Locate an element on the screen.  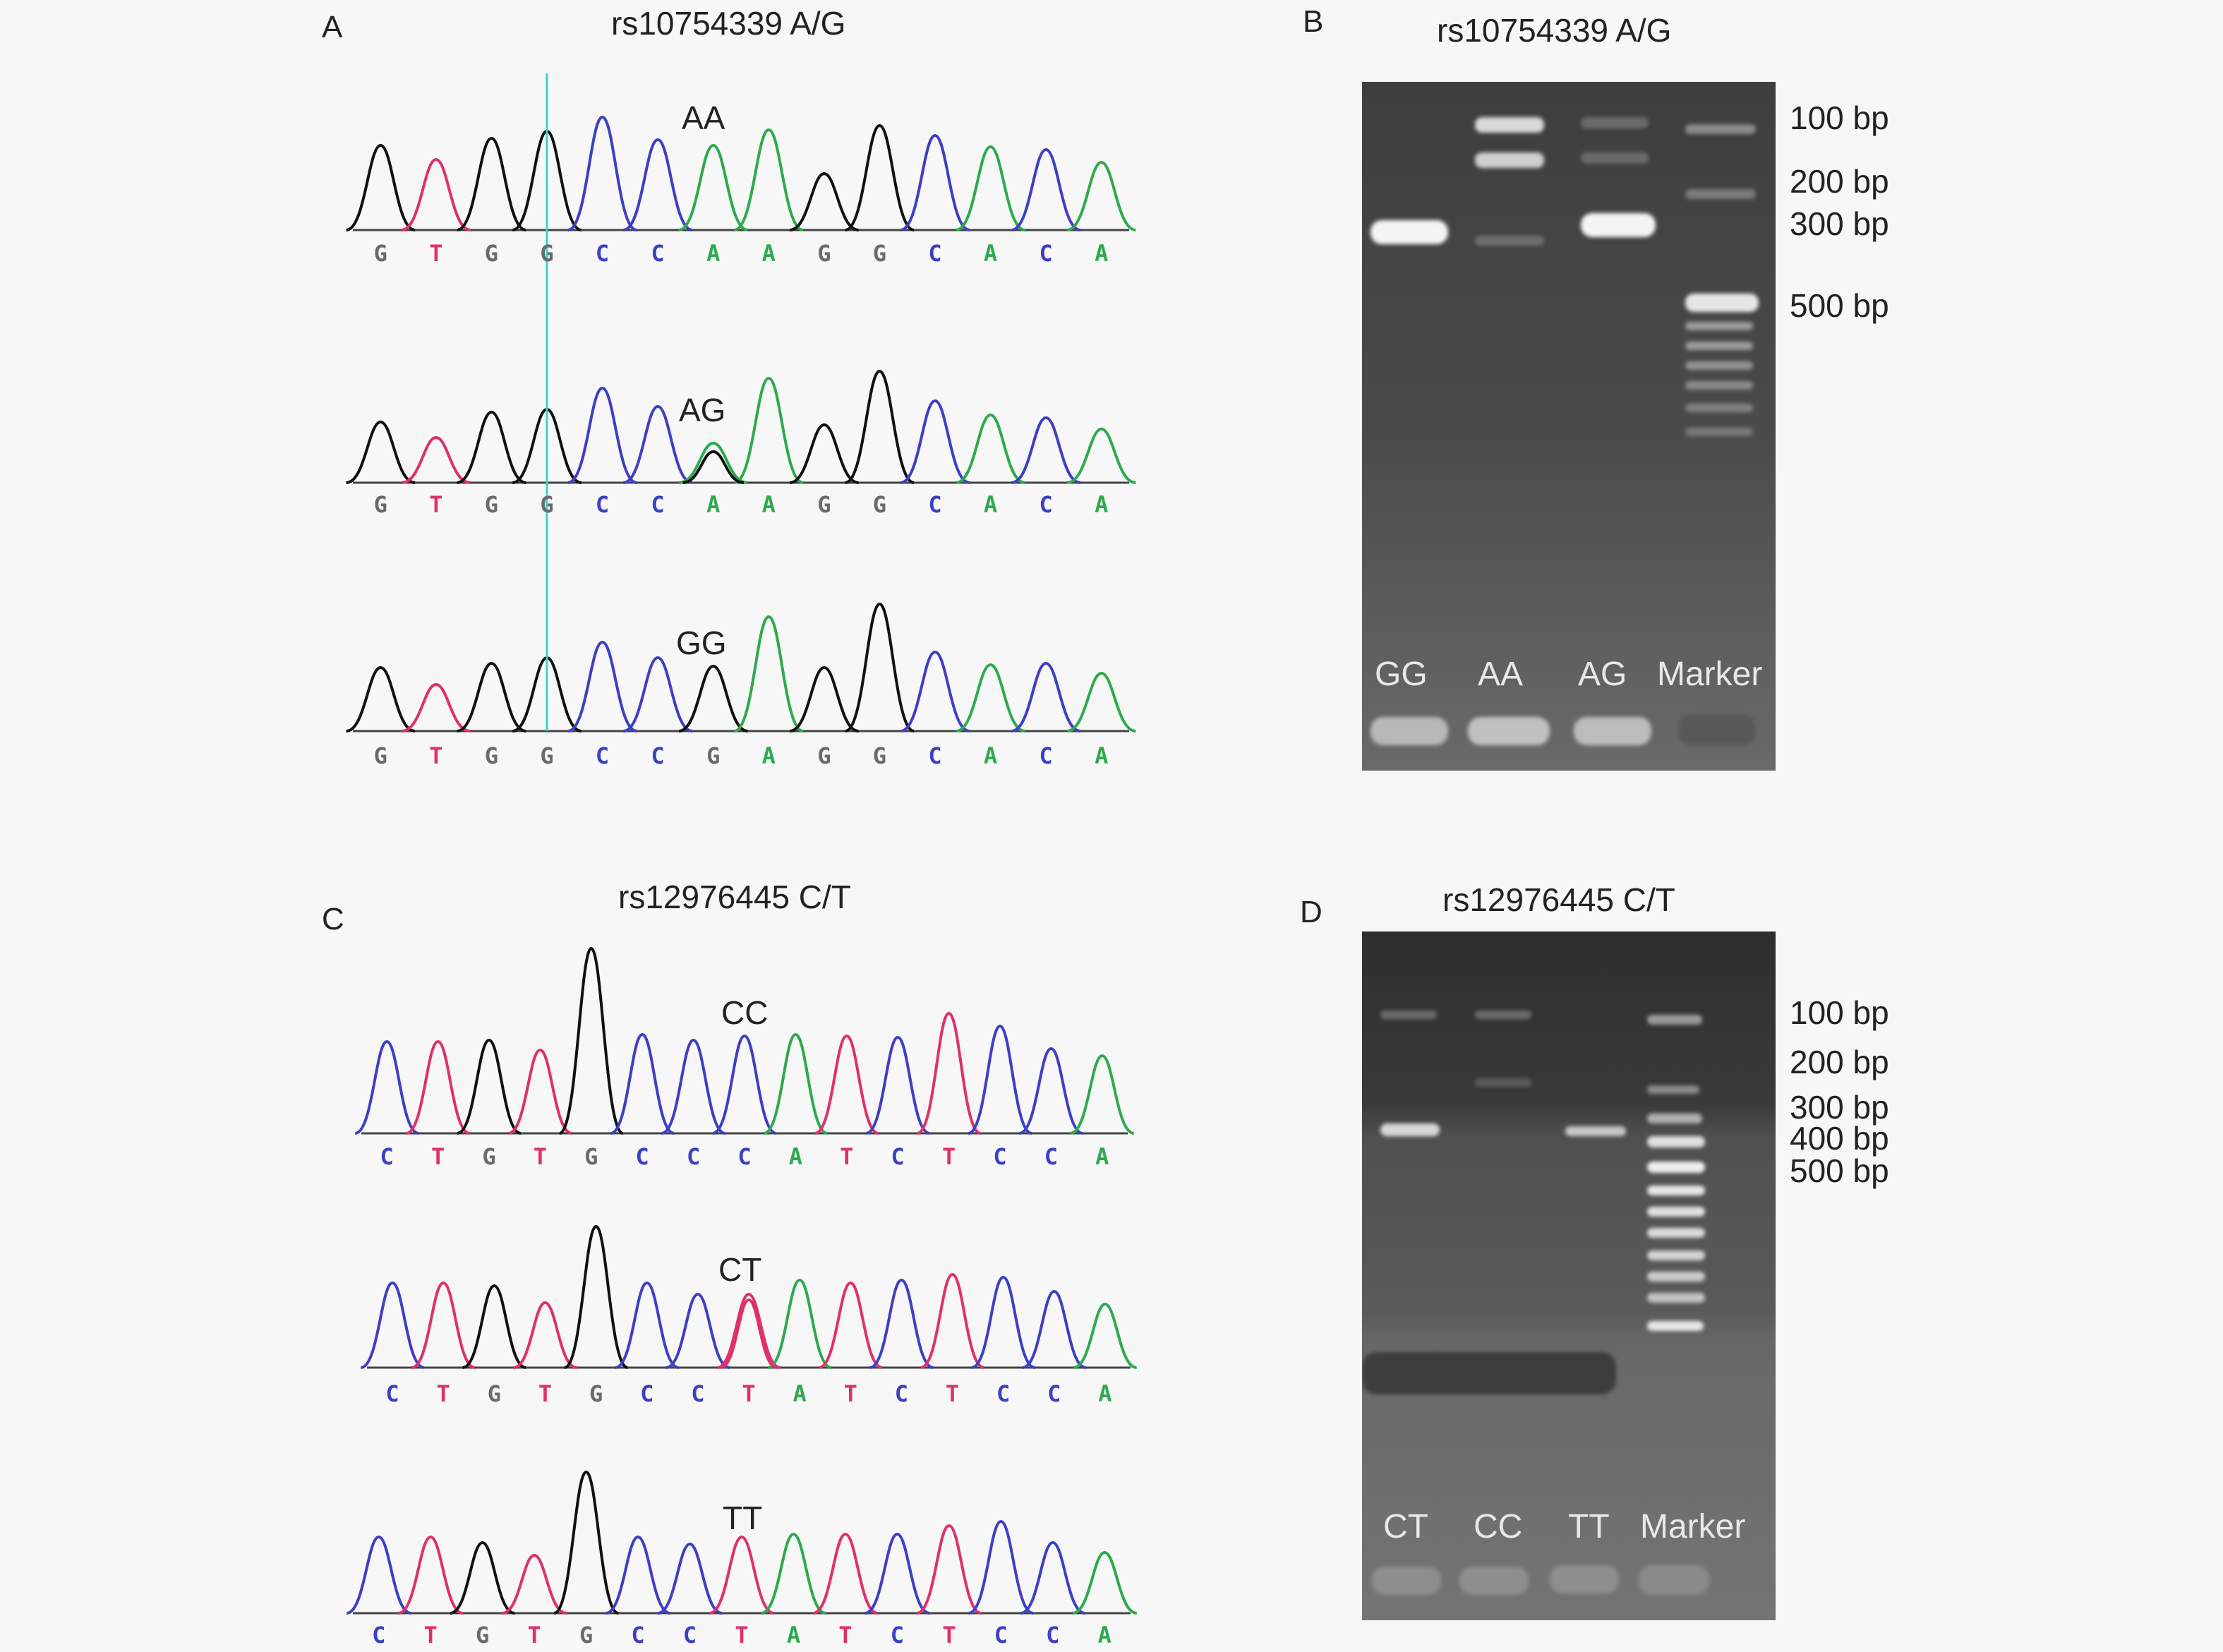
gel-d-lane-2-label: CC is located at coordinates (1498, 1527).